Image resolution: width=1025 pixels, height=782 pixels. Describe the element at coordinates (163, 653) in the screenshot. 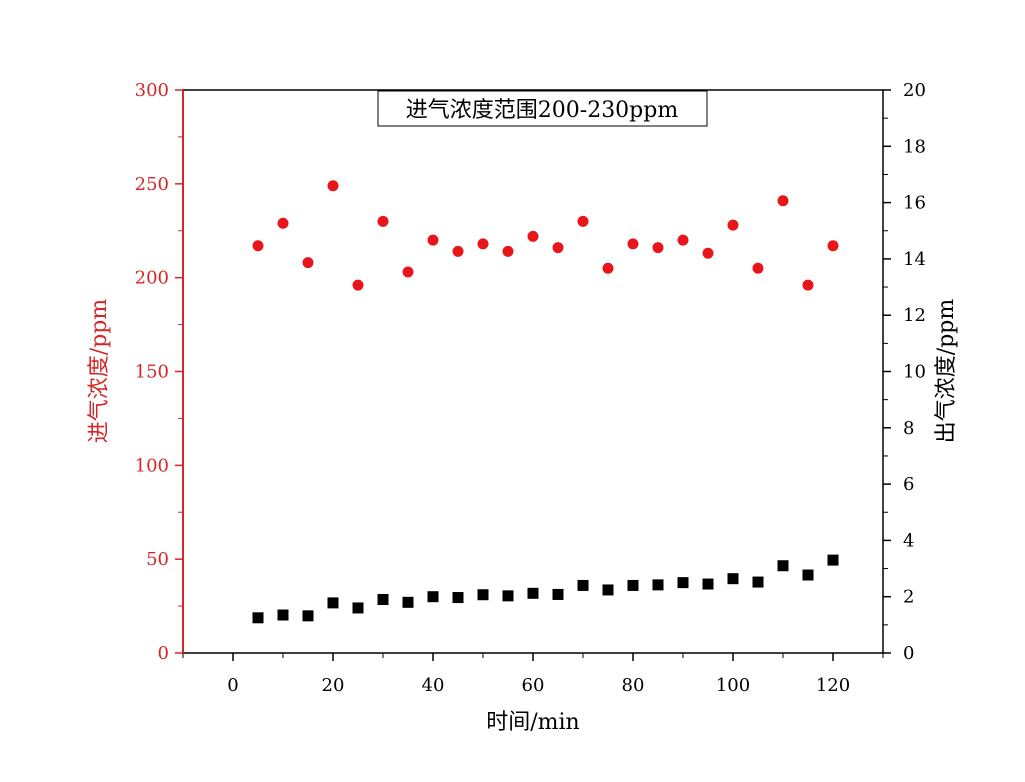

I see `y-left-tick-label: 0` at that location.